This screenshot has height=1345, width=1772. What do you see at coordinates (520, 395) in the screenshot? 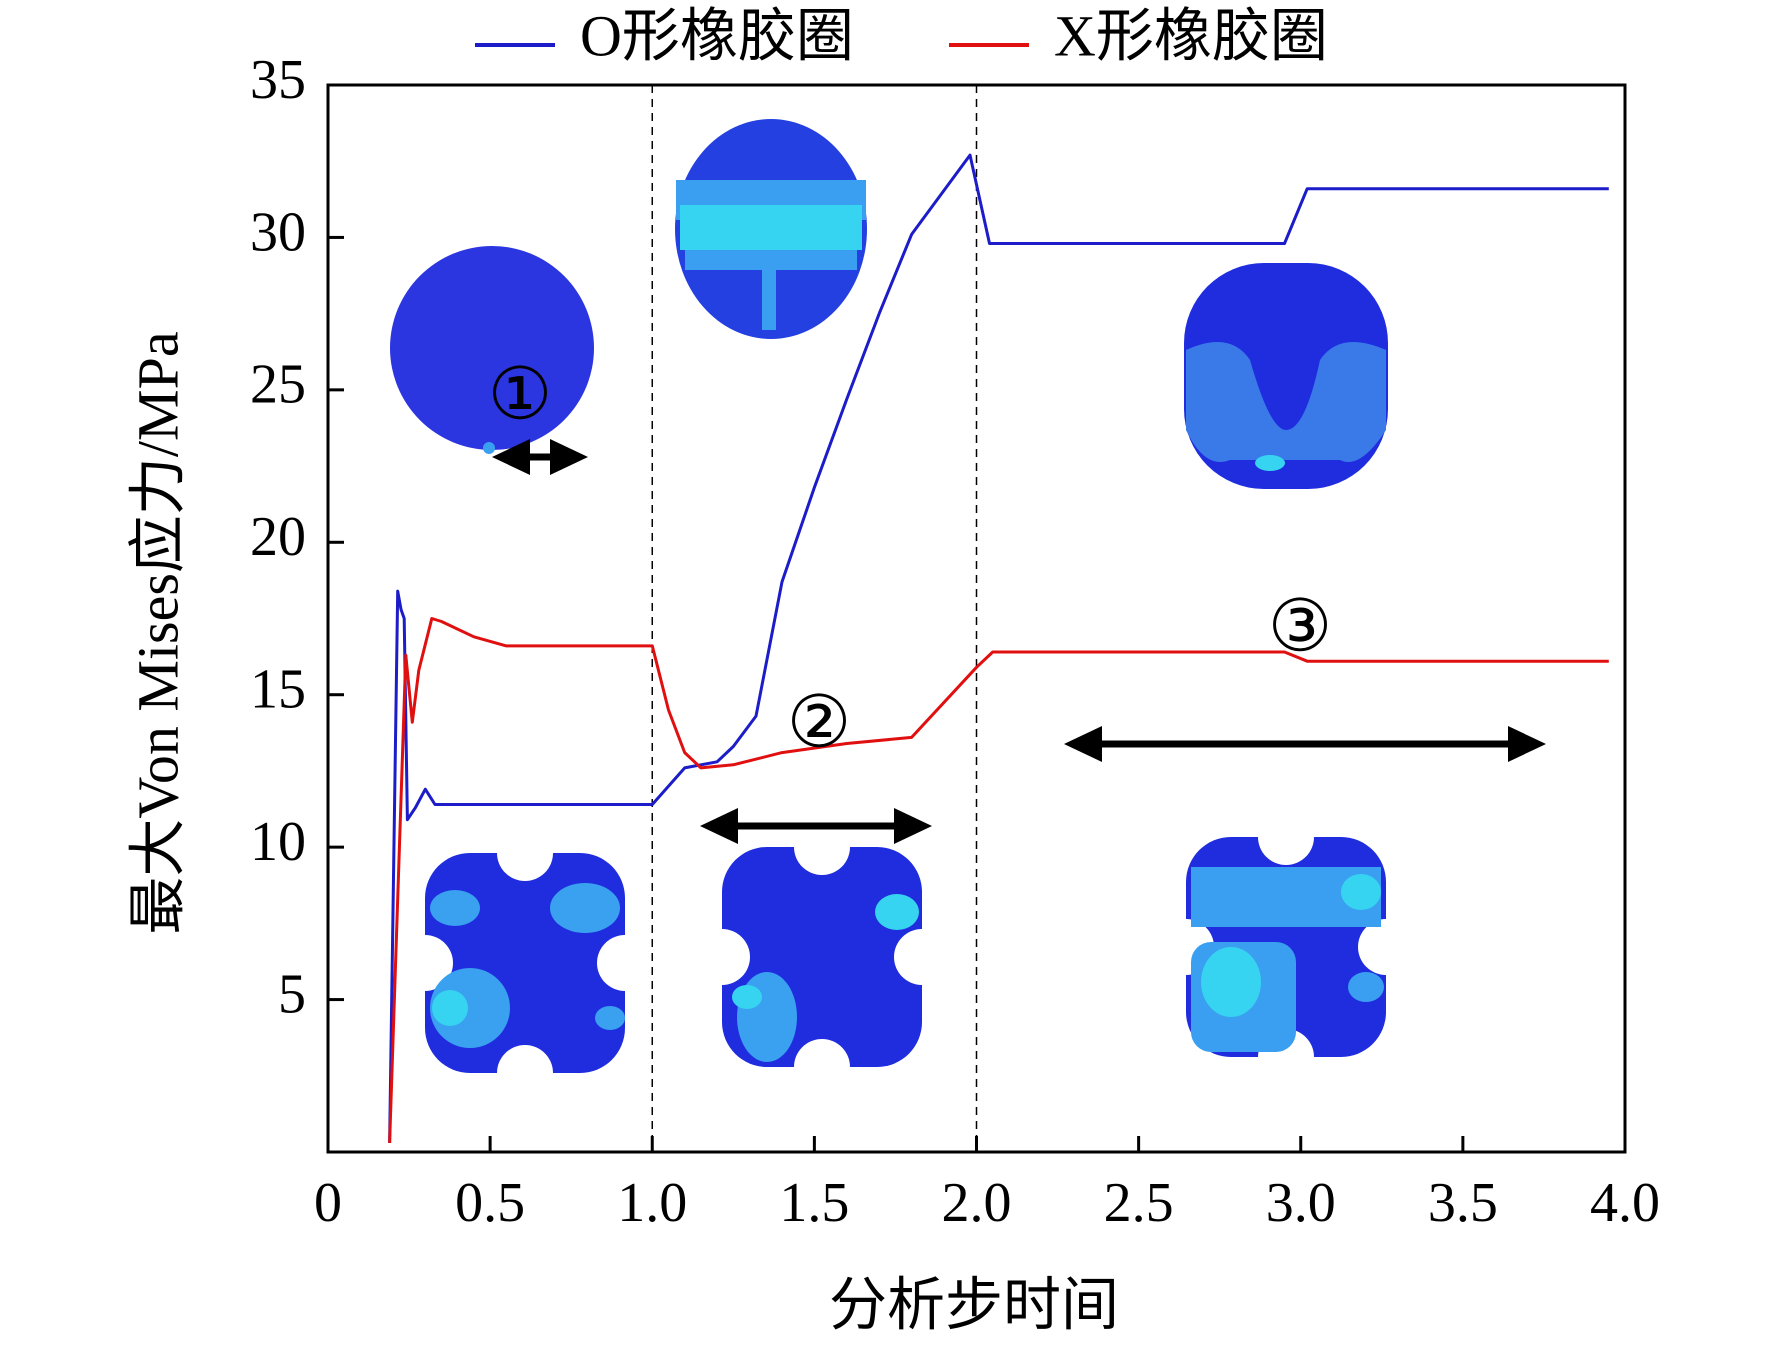
I see `annotation: ①` at bounding box center [520, 395].